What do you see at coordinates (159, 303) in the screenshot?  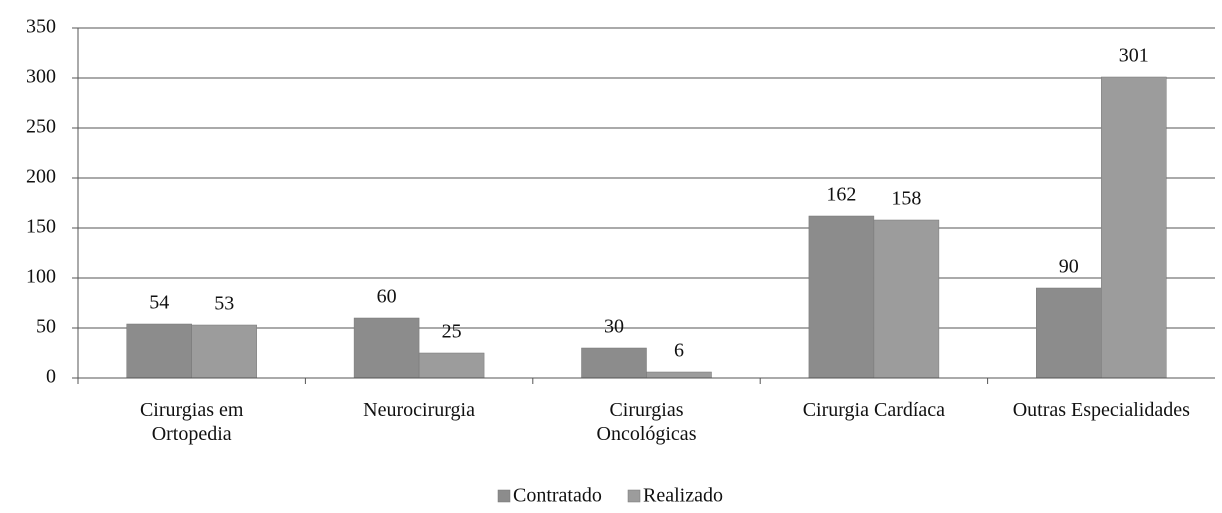 I see `value-label: 54` at bounding box center [159, 303].